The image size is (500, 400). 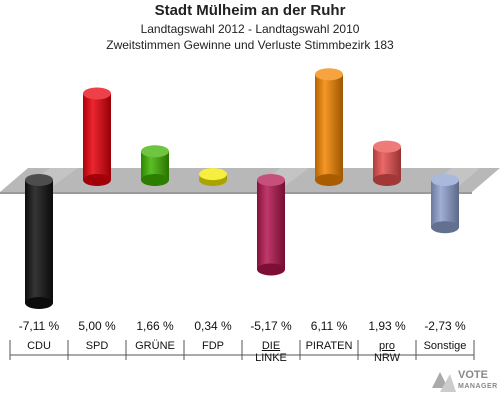 I want to click on bar-fdp, so click(x=213, y=177).